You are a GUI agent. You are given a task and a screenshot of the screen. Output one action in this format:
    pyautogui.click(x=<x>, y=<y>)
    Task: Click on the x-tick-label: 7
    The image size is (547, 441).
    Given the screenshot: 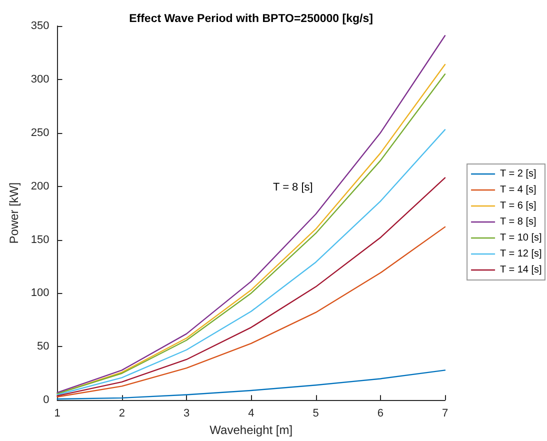 What is the action you would take?
    pyautogui.click(x=445, y=414)
    